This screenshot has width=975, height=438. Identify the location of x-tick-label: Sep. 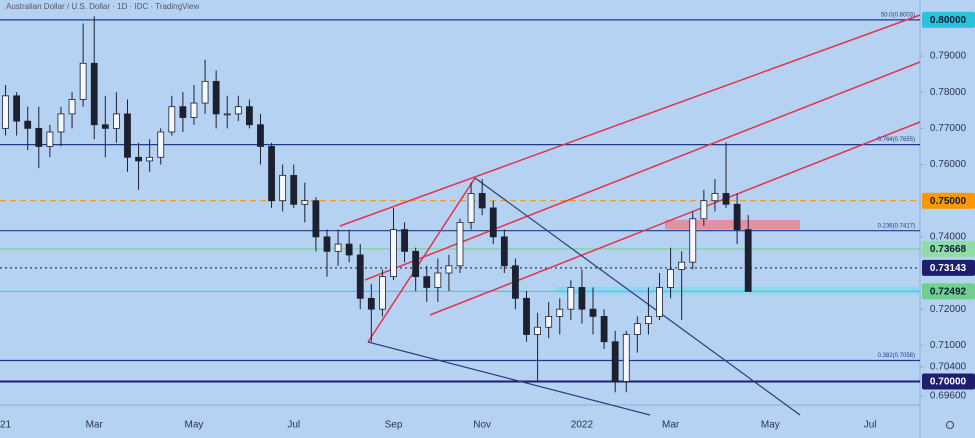
(394, 425).